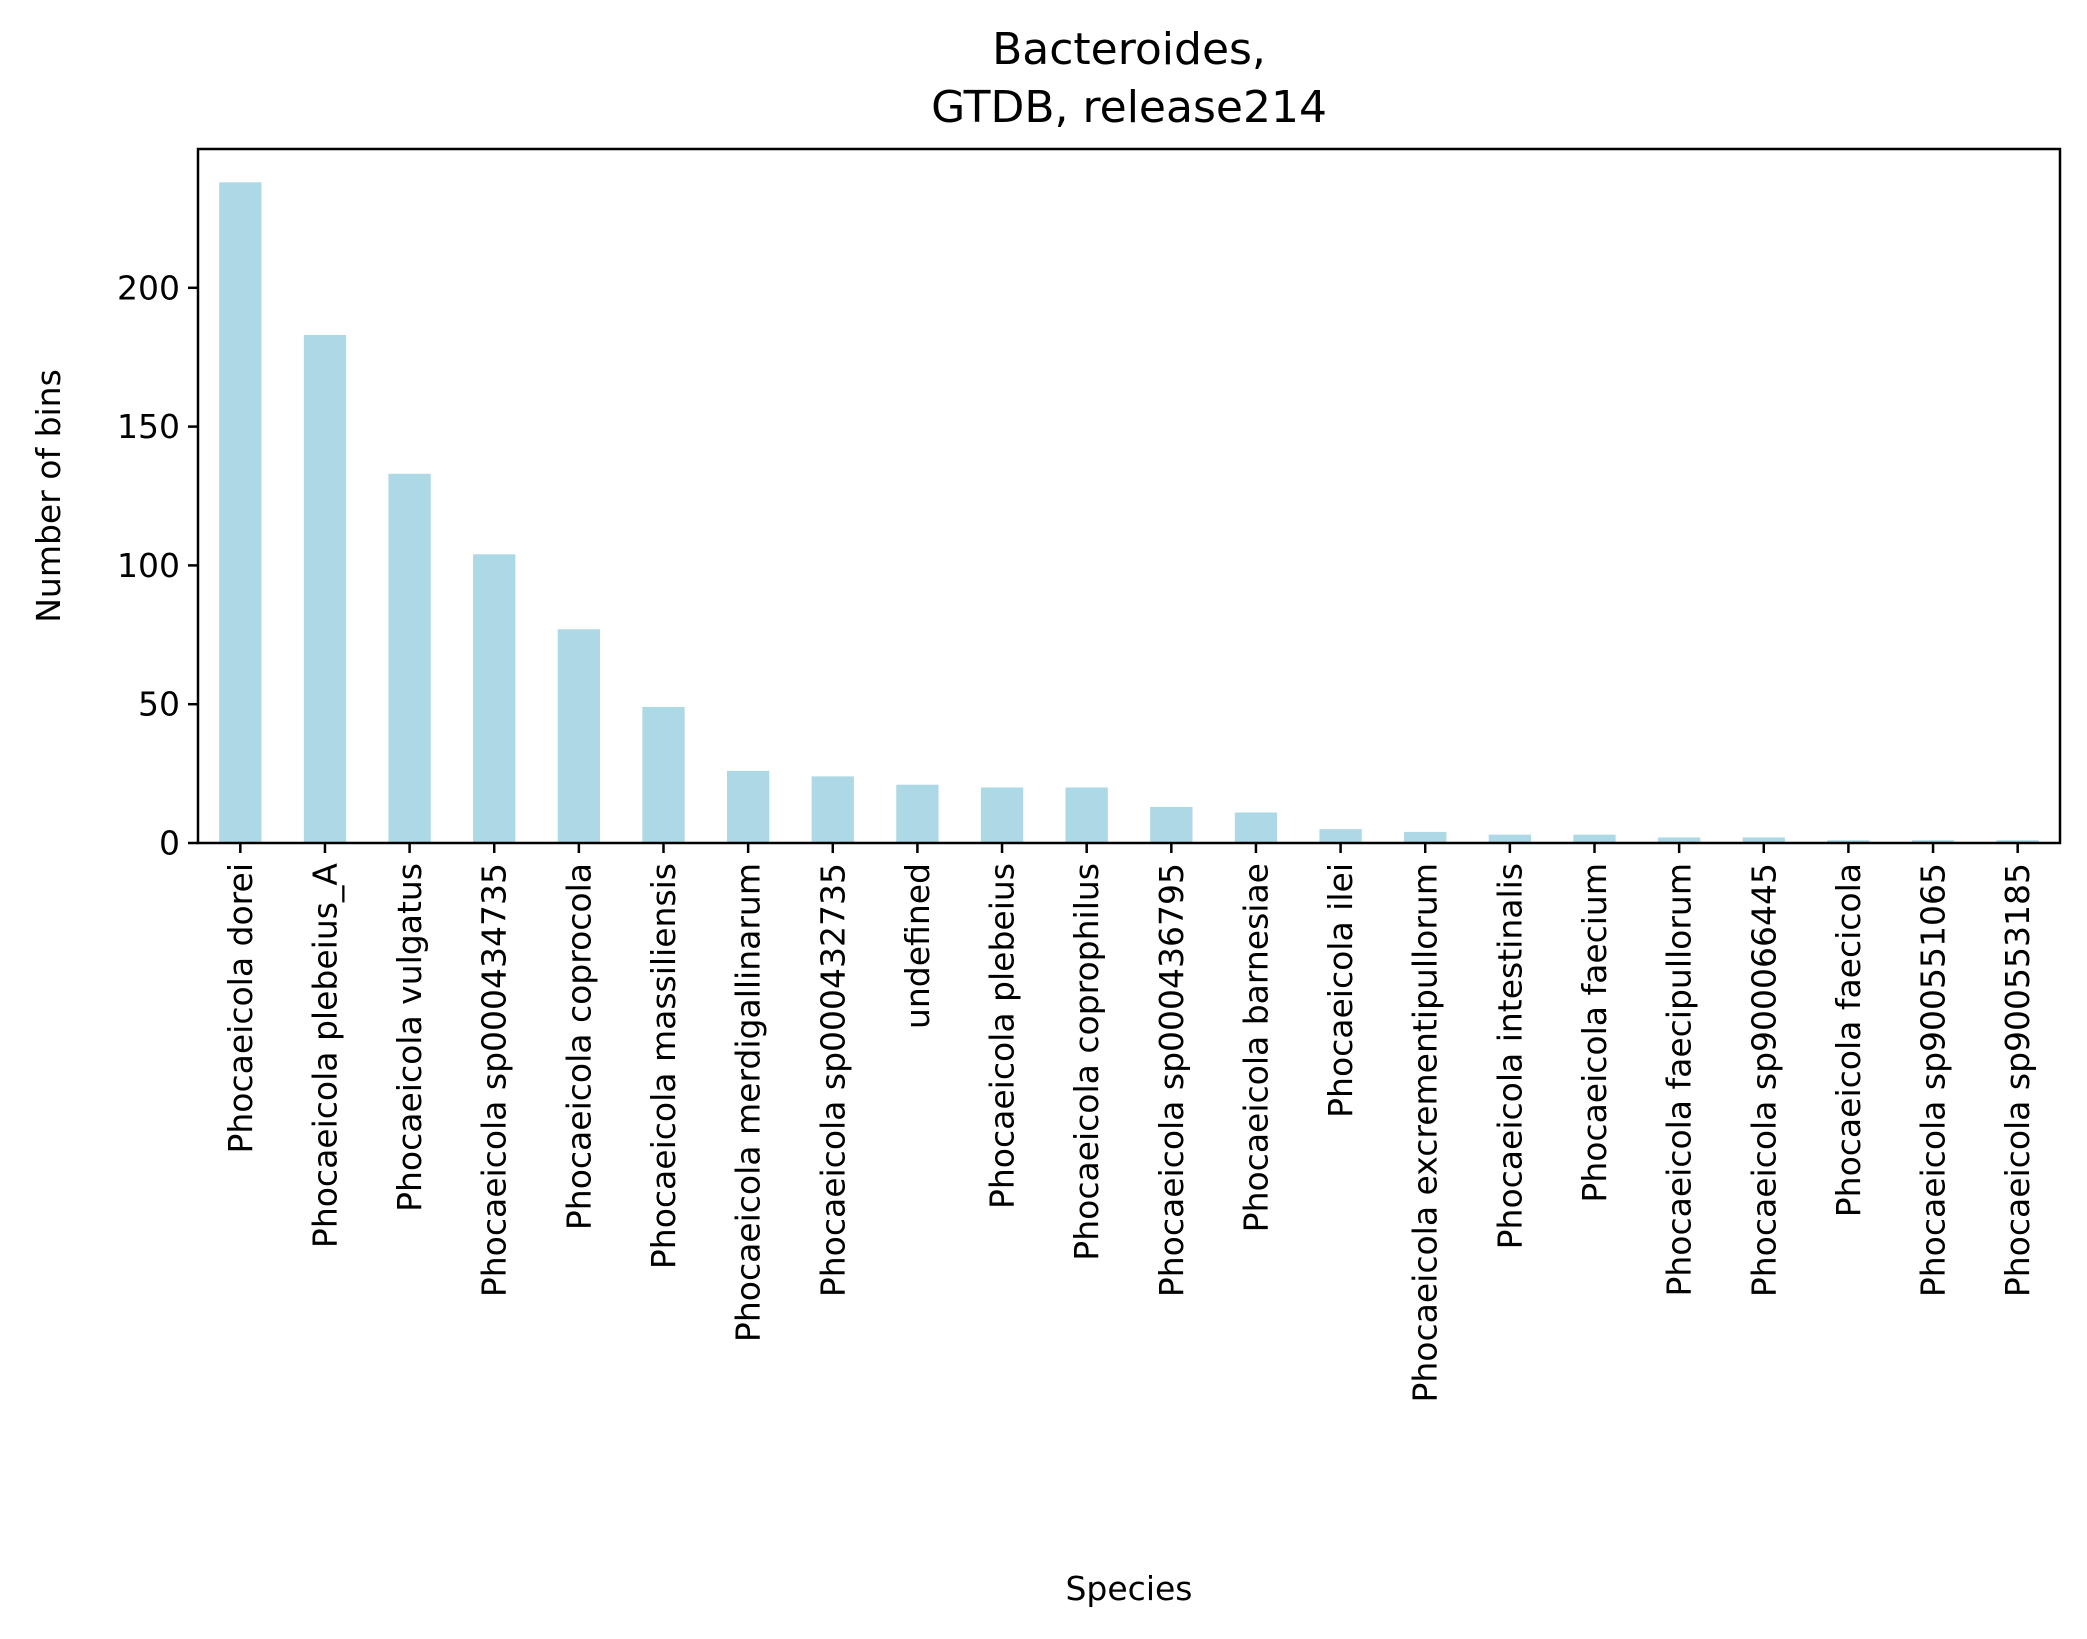 Image resolution: width=2087 pixels, height=1639 pixels. Describe the element at coordinates (409, 1037) in the screenshot. I see `x-tick-label: Phocaeicola vulgatus` at that location.